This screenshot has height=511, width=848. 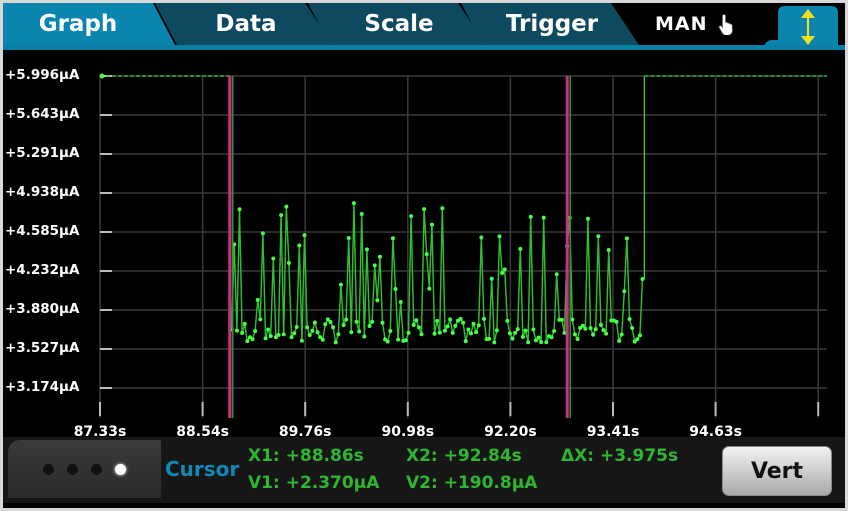 I want to click on x-axis-label: 93.41s, so click(x=613, y=432).